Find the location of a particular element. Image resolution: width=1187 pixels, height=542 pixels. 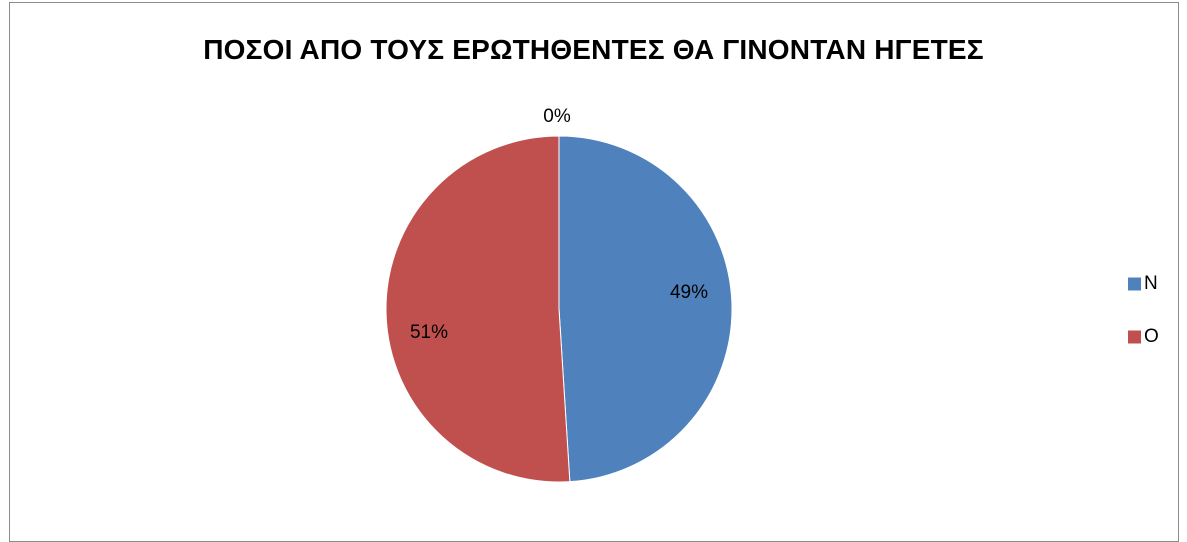

data-labels: 49% 51% 0% is located at coordinates (559, 224).